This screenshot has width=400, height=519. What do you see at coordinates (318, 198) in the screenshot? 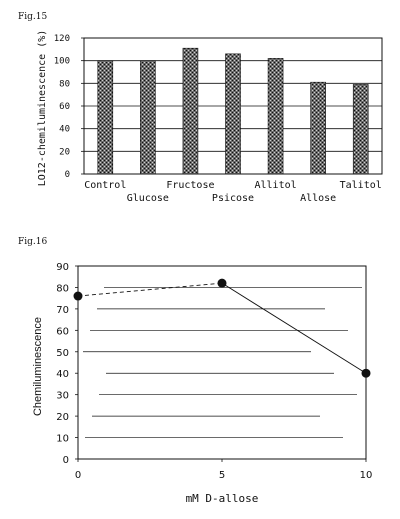
I see `category-label: Allose` at bounding box center [318, 198].